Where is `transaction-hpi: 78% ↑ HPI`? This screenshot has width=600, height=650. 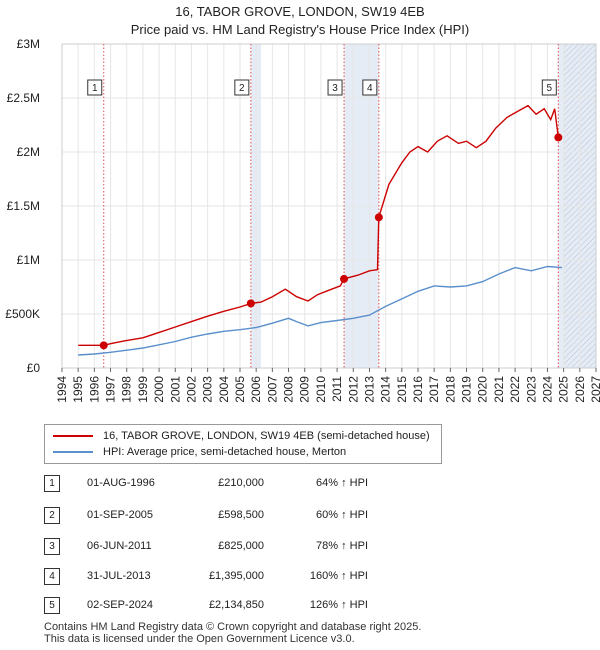 transaction-hpi: 78% ↑ HPI is located at coordinates (342, 546).